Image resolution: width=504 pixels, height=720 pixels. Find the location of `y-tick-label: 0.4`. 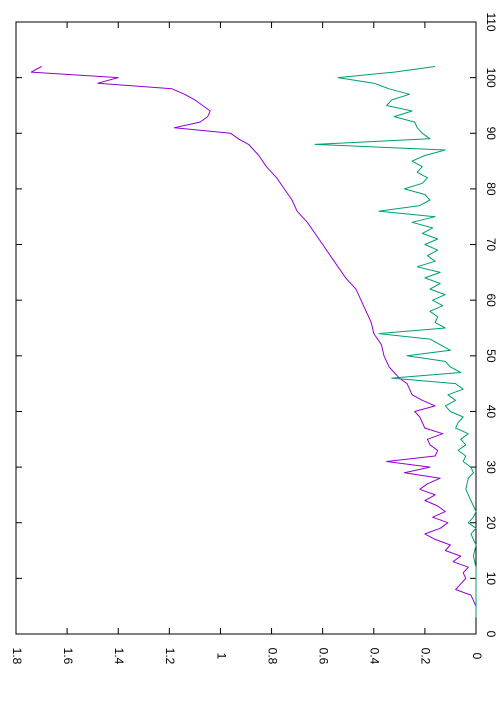

y-tick-label: 0.4 is located at coordinates (375, 656).